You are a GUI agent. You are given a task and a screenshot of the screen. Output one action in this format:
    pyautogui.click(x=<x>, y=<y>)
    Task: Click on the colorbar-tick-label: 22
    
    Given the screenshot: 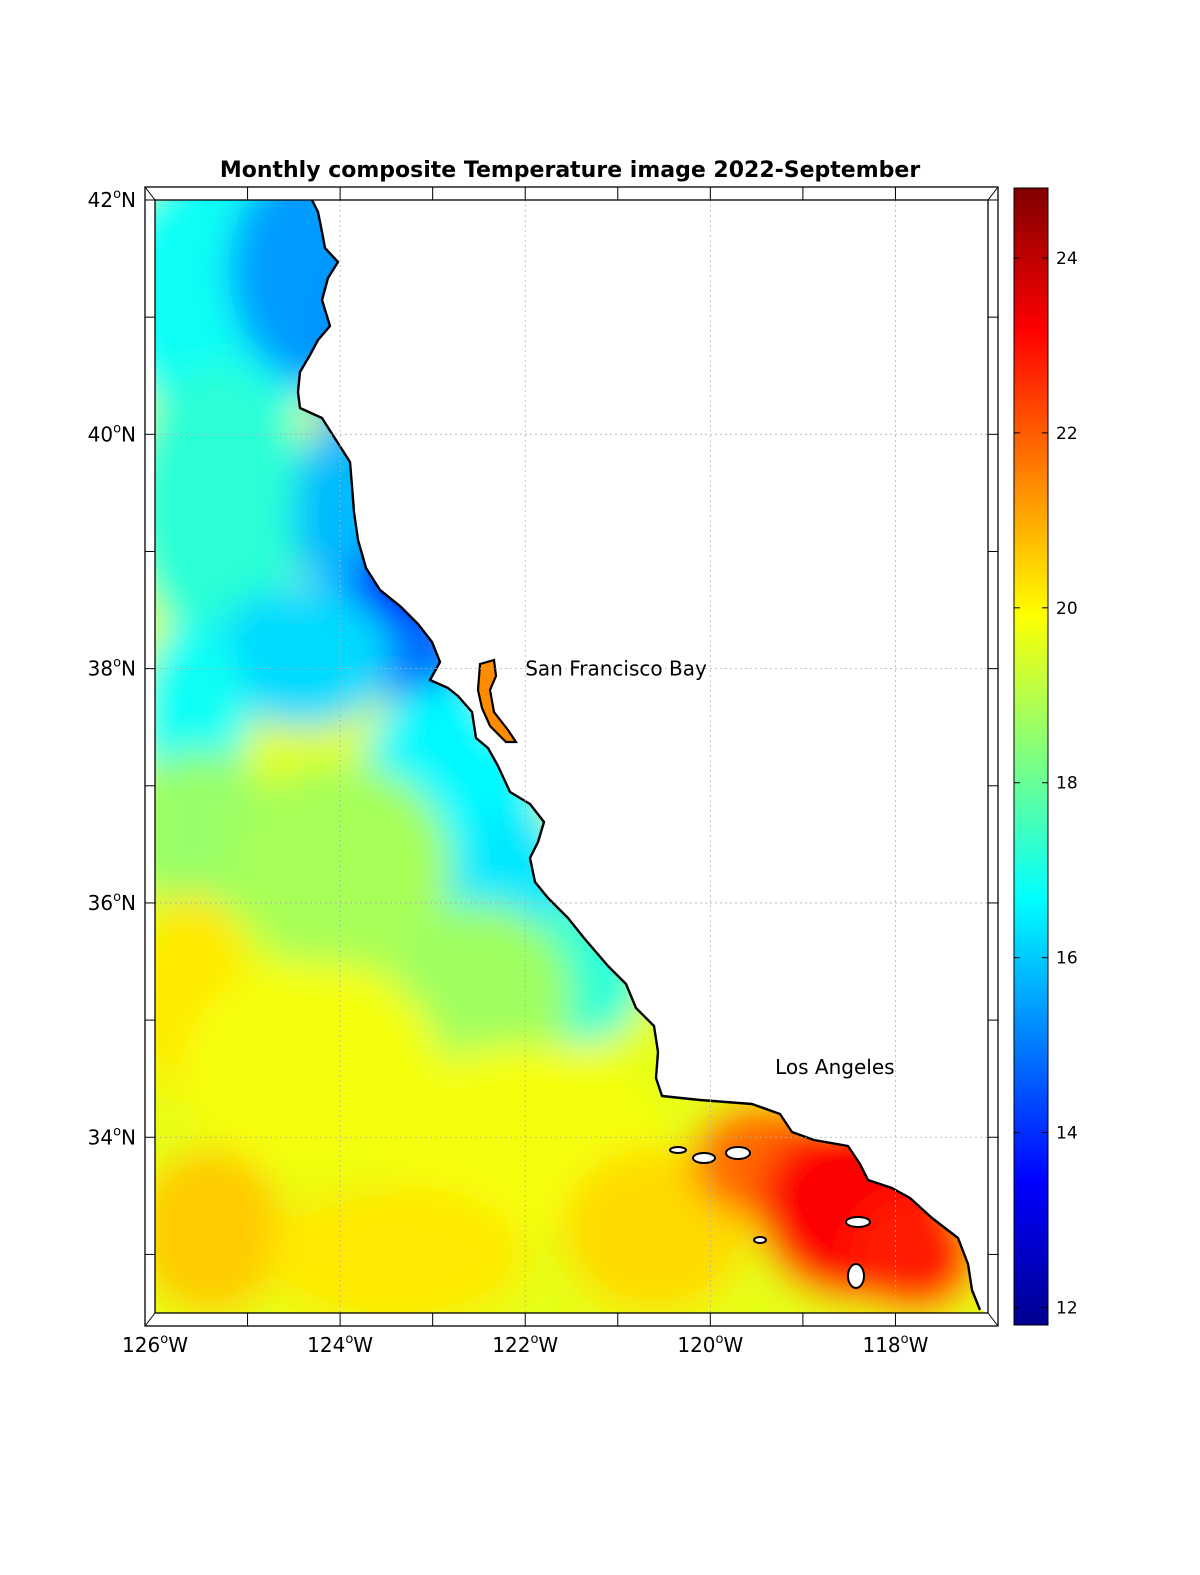 What is the action you would take?
    pyautogui.click(x=1067, y=434)
    